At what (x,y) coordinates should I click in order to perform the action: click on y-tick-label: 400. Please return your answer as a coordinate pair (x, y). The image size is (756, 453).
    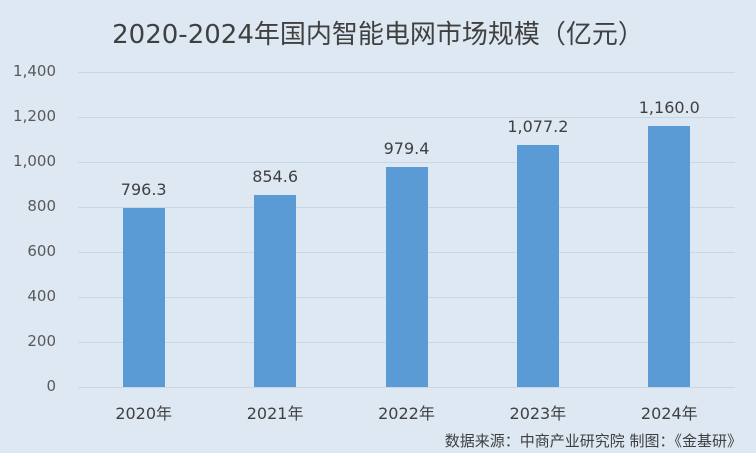
    Looking at the image, I should click on (41, 296).